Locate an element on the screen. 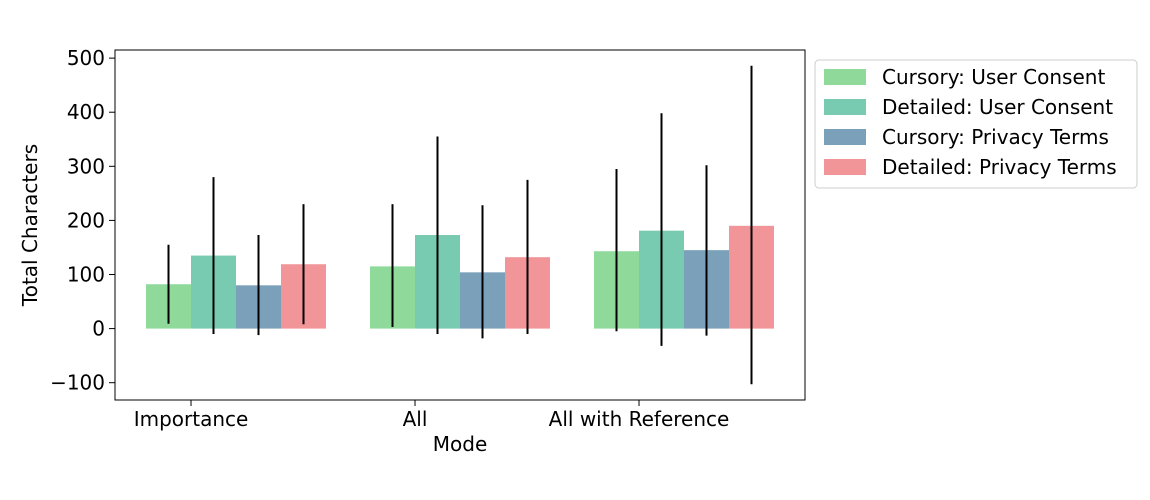  legend-label: Detailed: User Consent is located at coordinates (997, 107).